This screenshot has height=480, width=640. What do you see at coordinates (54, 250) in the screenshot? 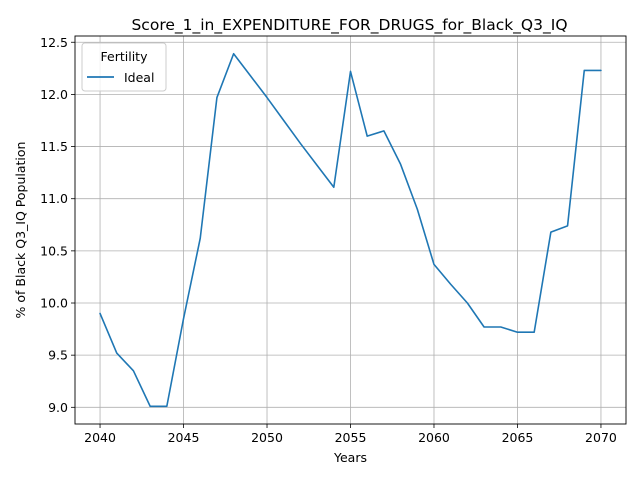
I see `y-tick-label: 10.5` at bounding box center [54, 250].